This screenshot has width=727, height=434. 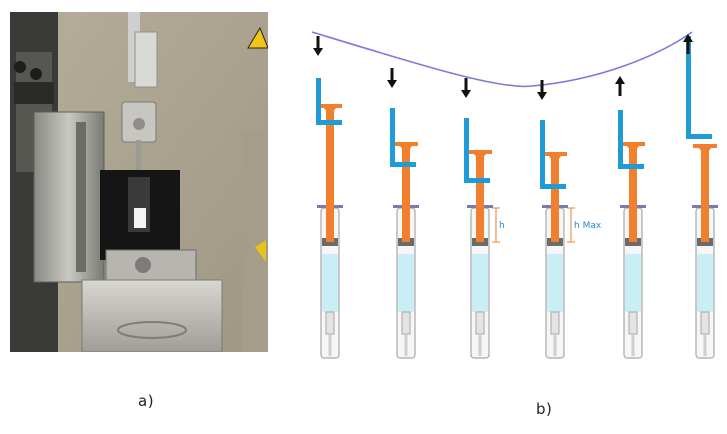 I want to click on clamp-screw, so click(x=139, y=124).